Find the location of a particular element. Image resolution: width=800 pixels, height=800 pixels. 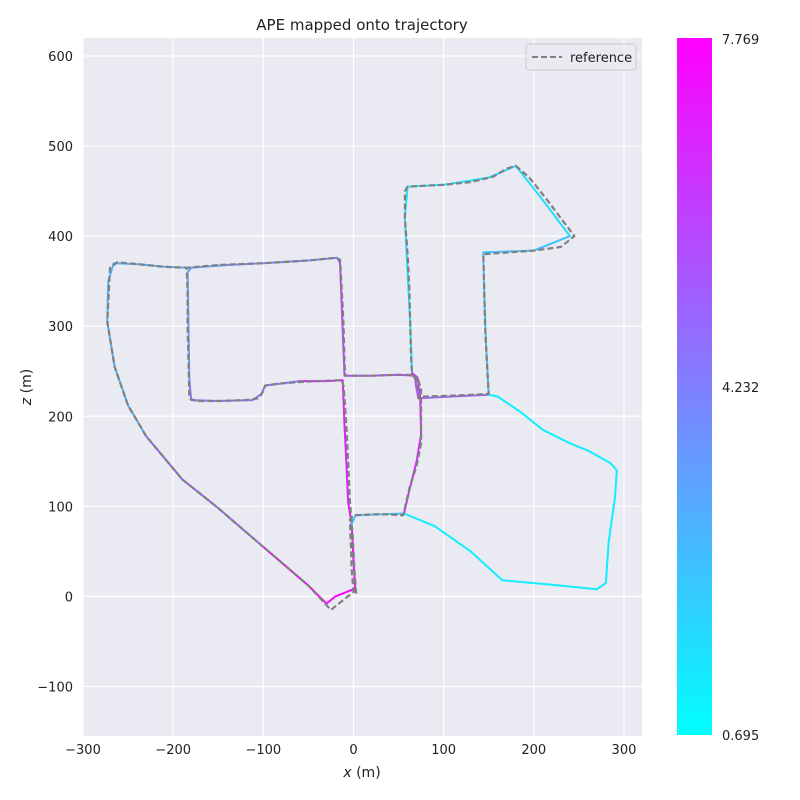

legend-reference-label: reference is located at coordinates (601, 58).